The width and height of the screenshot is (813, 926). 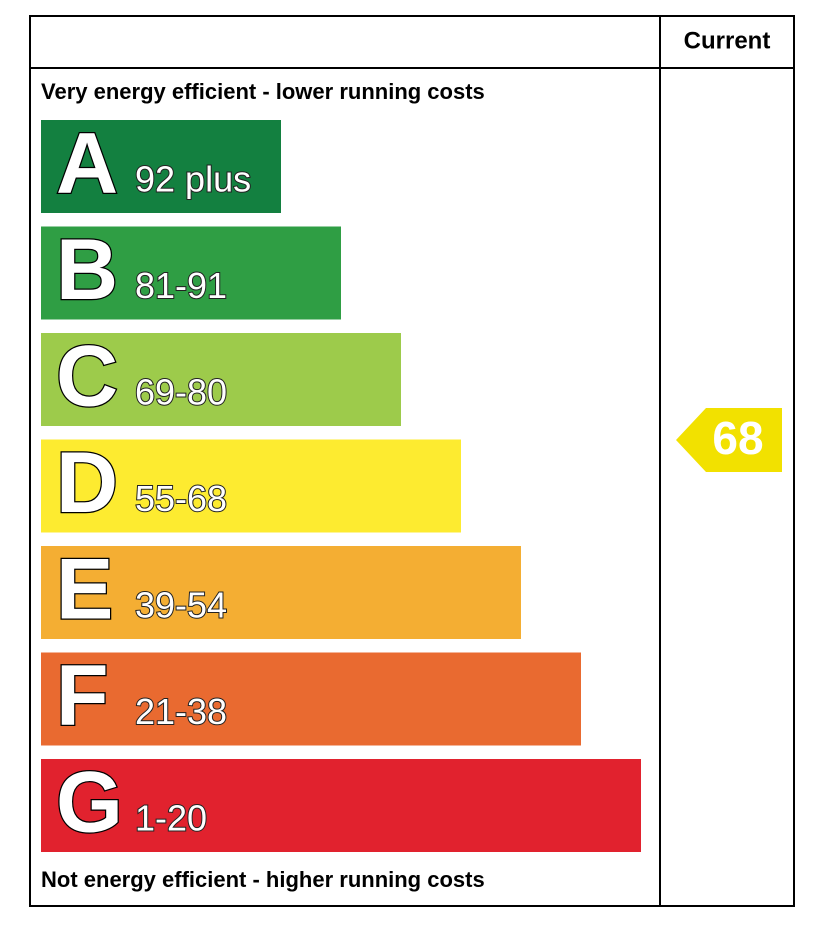 I want to click on marker-arrow, so click(x=729, y=440).